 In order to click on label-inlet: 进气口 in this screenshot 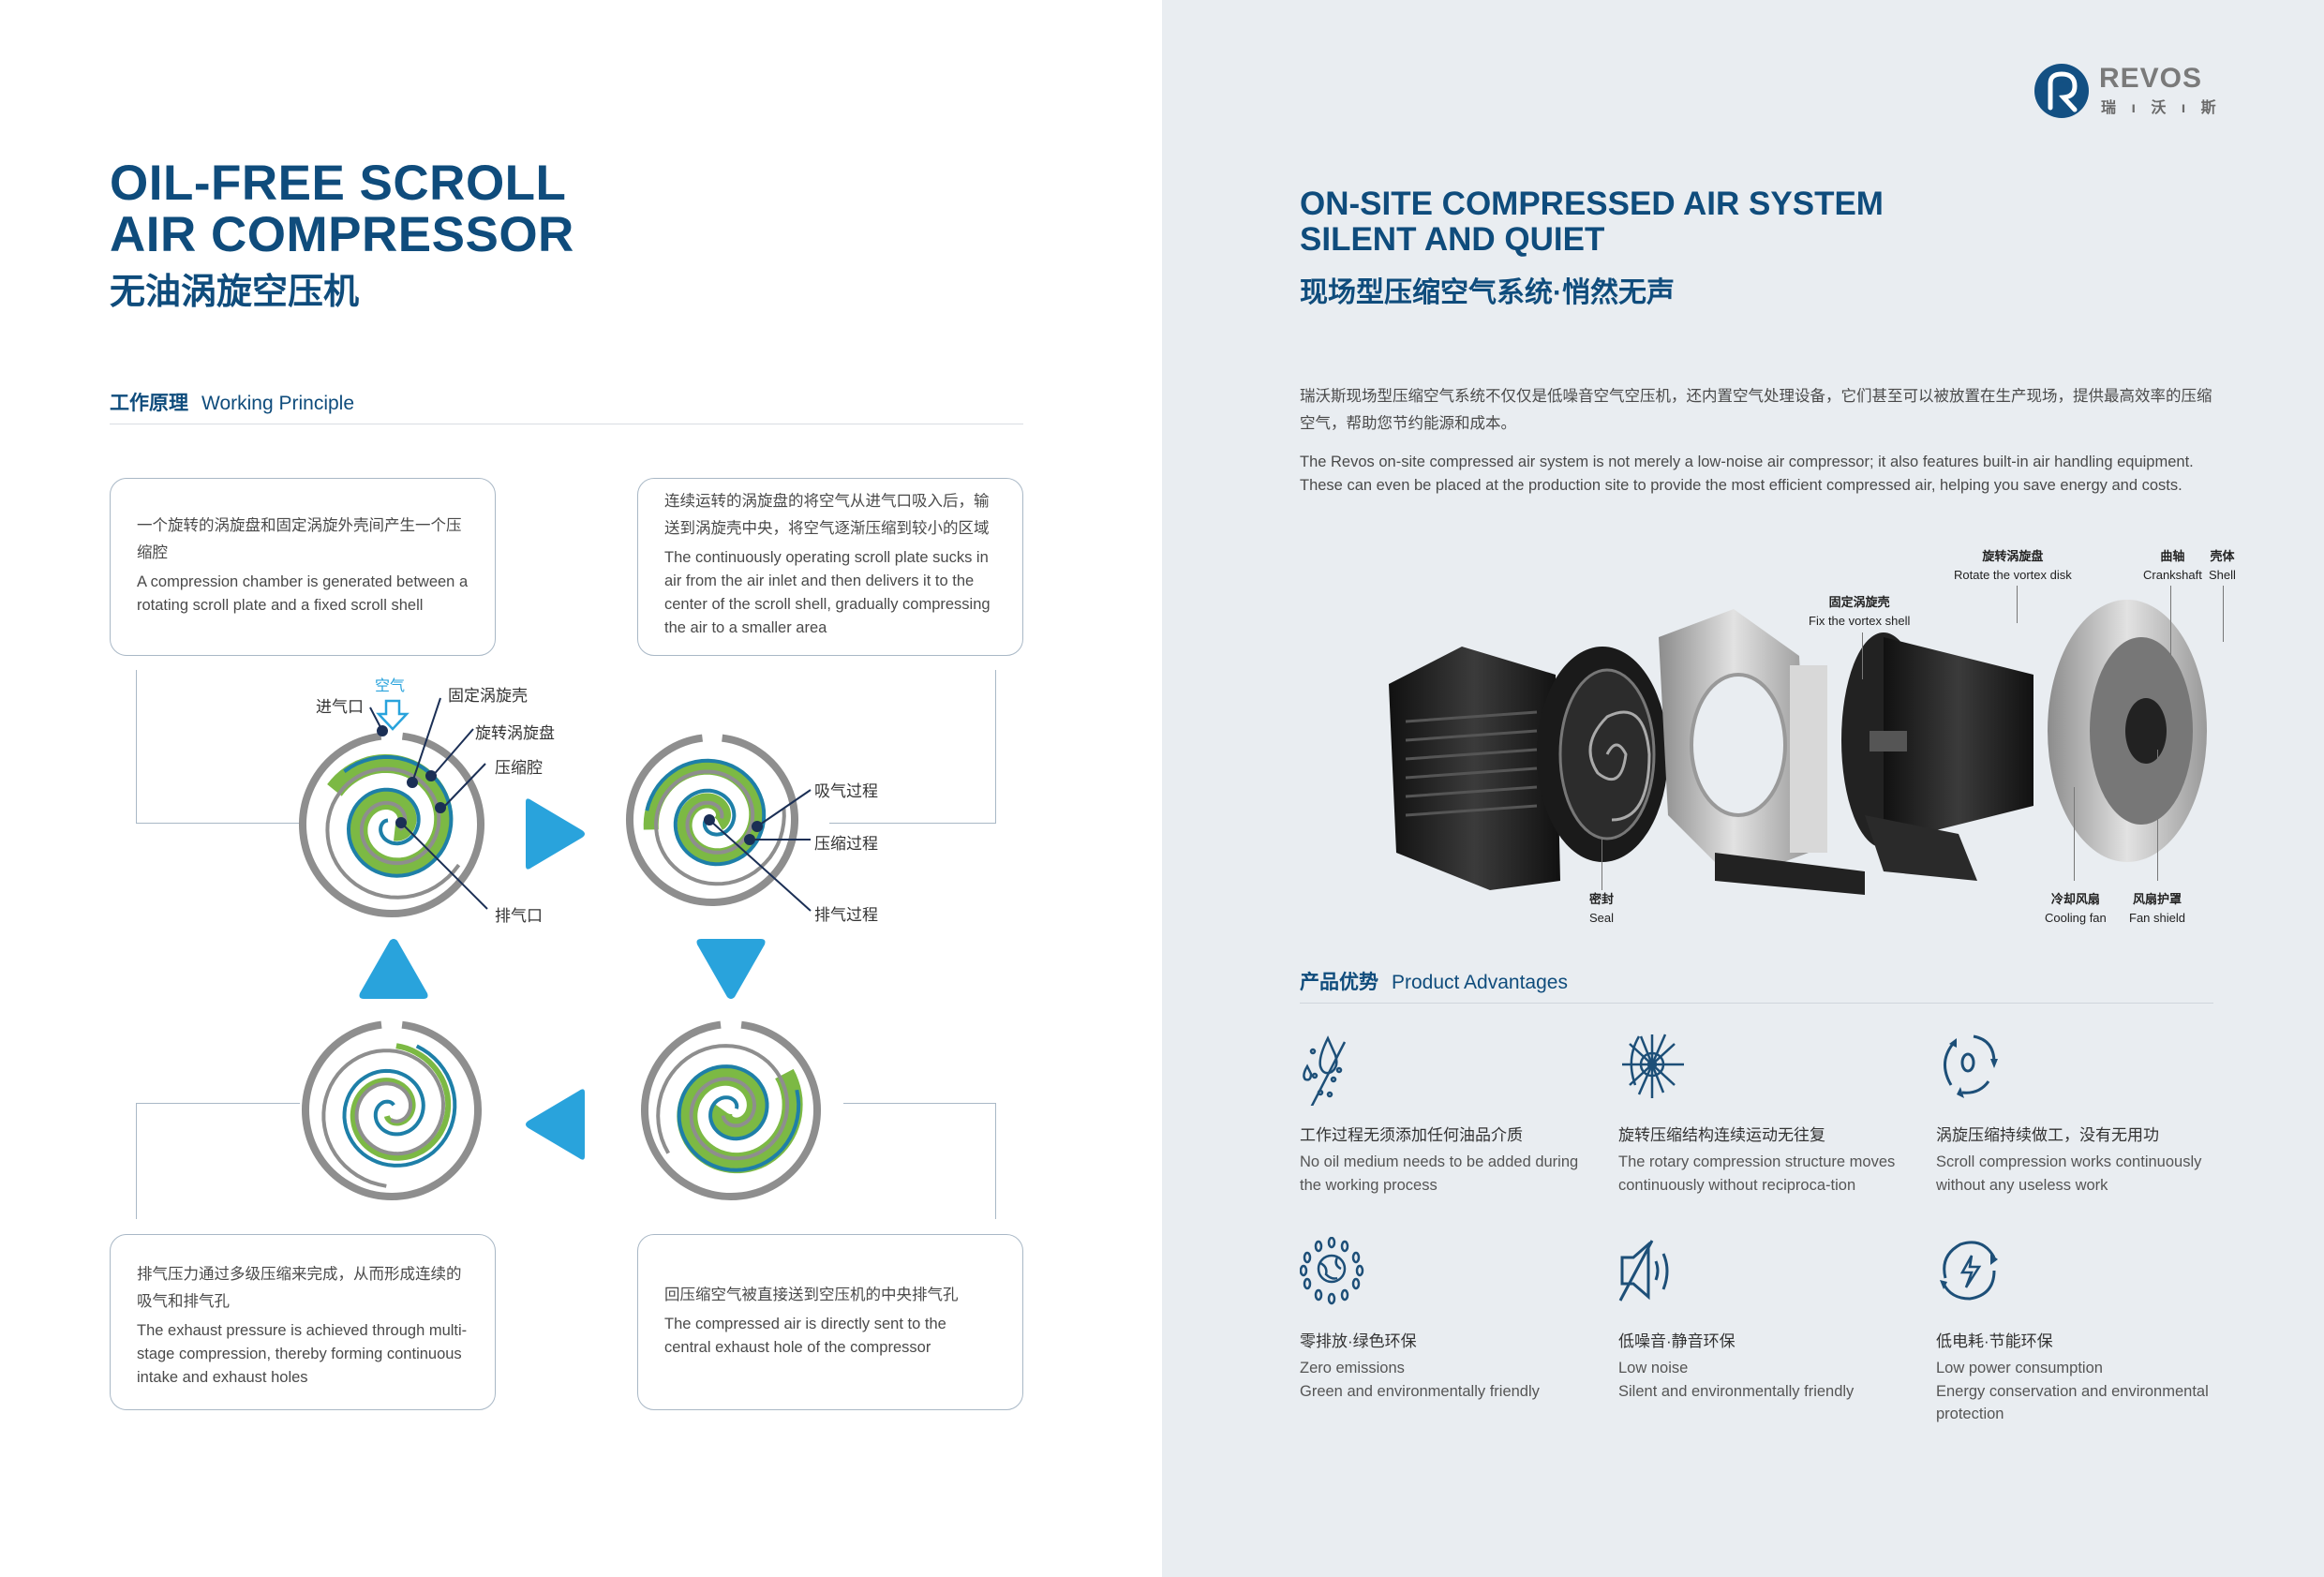, I will do `click(340, 707)`.